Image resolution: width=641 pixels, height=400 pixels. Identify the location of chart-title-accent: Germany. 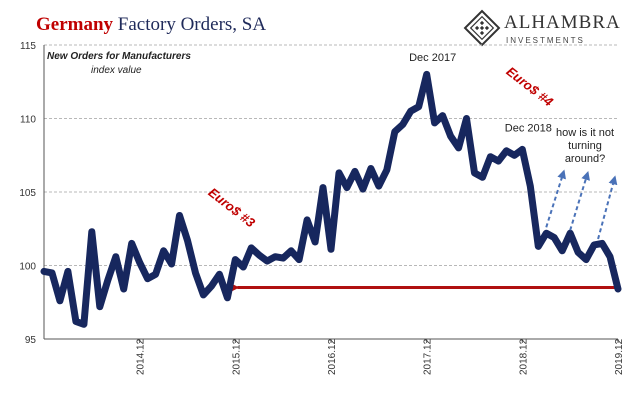
(75, 24).